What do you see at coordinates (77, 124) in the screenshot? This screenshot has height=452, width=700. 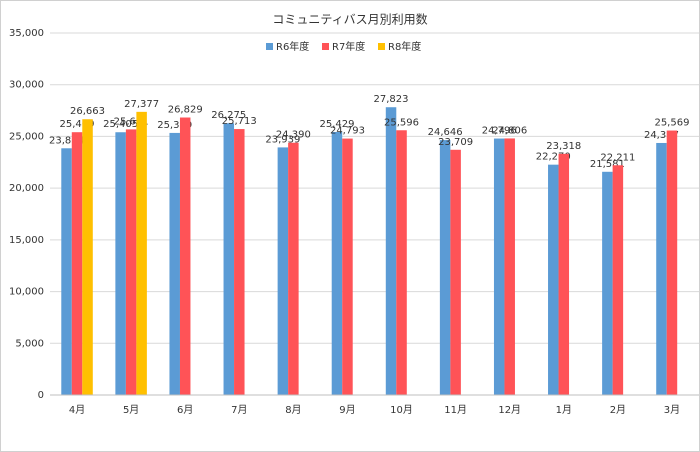 I see `data-label: 25,409` at bounding box center [77, 124].